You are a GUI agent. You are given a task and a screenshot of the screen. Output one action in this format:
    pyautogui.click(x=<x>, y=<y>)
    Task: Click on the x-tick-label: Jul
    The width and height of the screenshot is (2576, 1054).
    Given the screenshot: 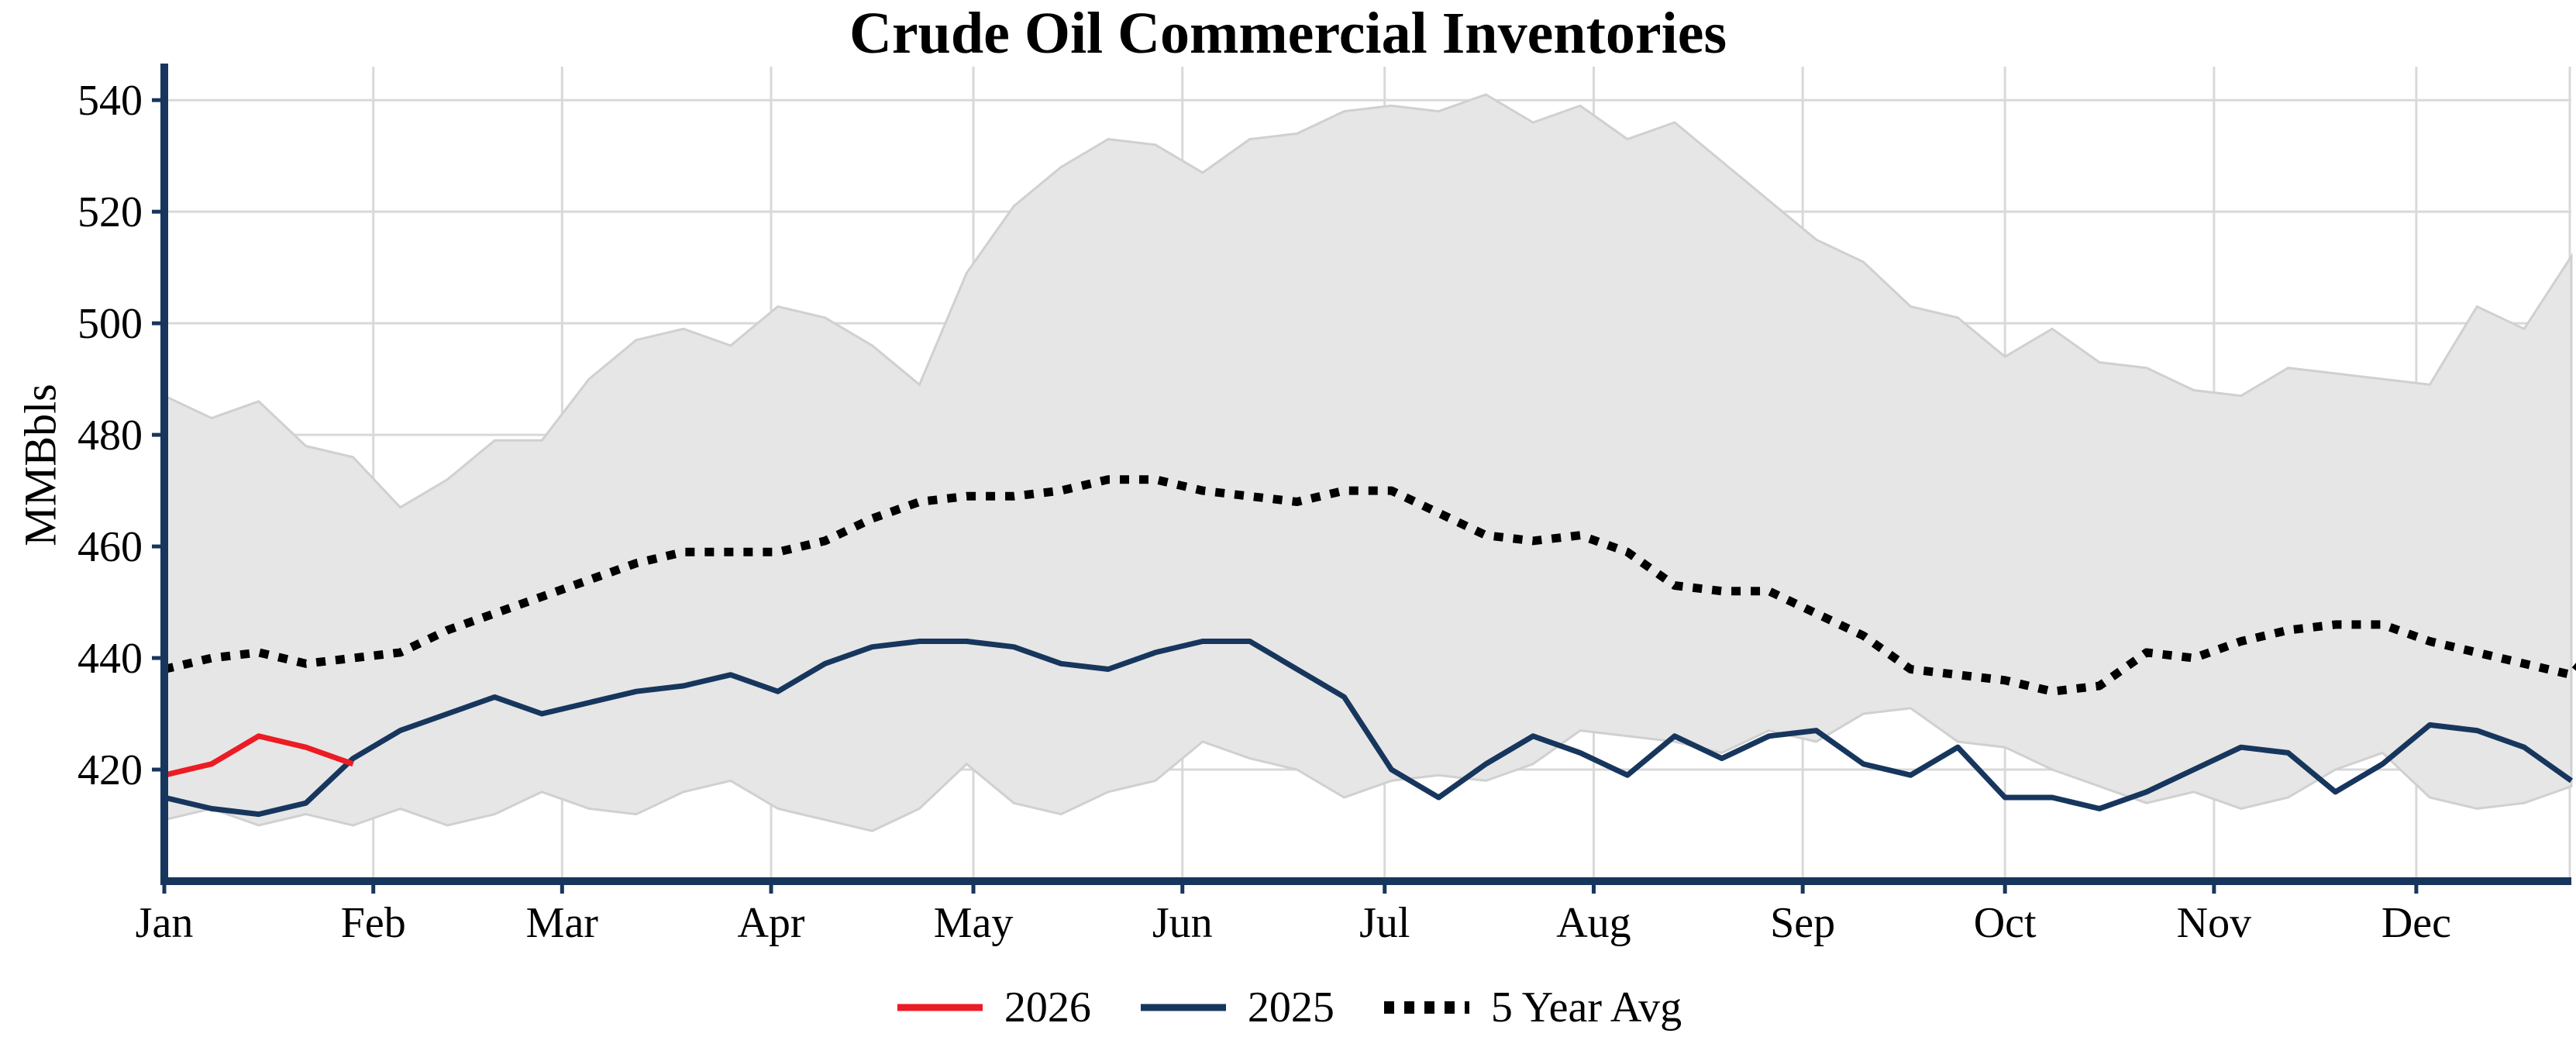 What is the action you would take?
    pyautogui.click(x=1384, y=923)
    